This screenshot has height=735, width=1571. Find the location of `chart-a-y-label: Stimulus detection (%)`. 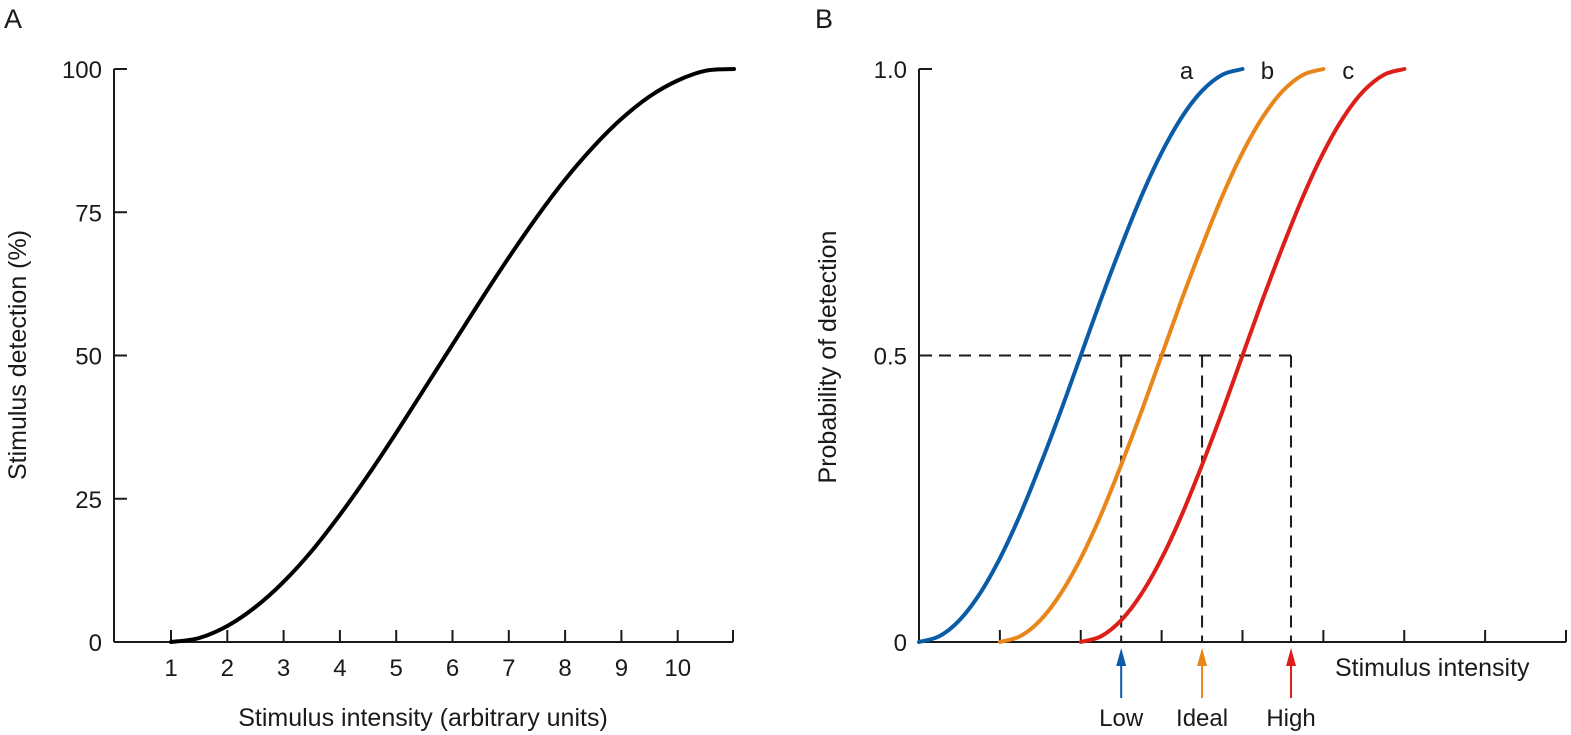

chart-a-y-label: Stimulus detection (%) is located at coordinates (18, 355).